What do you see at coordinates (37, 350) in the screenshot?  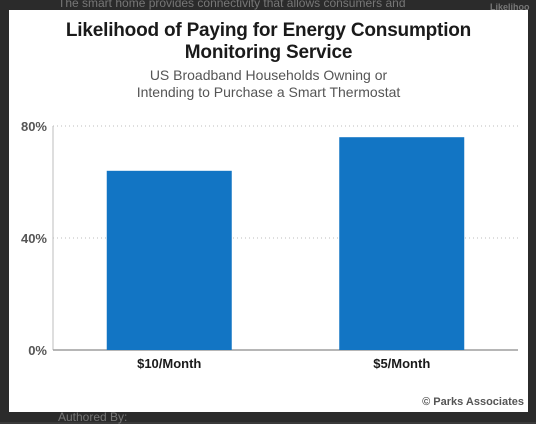 I see `y-tick-label: 0%` at bounding box center [37, 350].